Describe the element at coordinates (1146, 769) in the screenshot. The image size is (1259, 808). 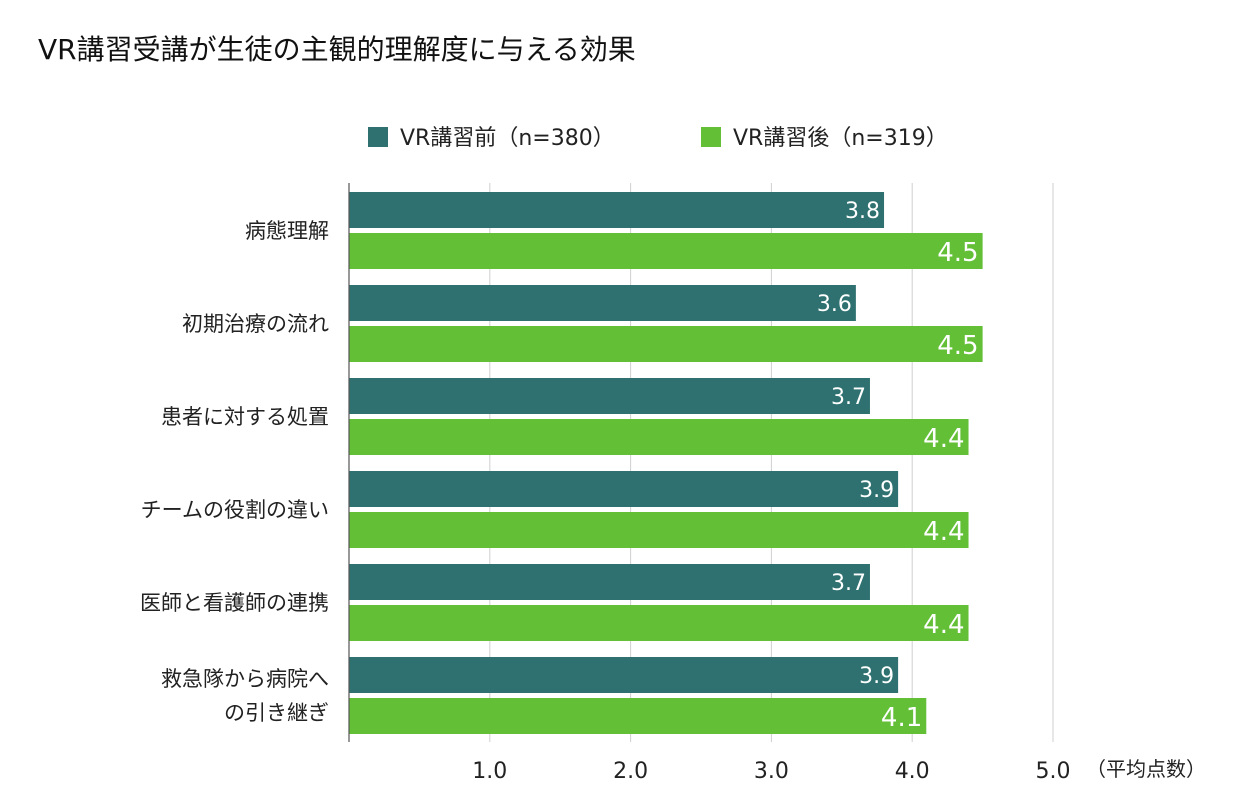
I see `x-axis-label: （平均点数）` at that location.